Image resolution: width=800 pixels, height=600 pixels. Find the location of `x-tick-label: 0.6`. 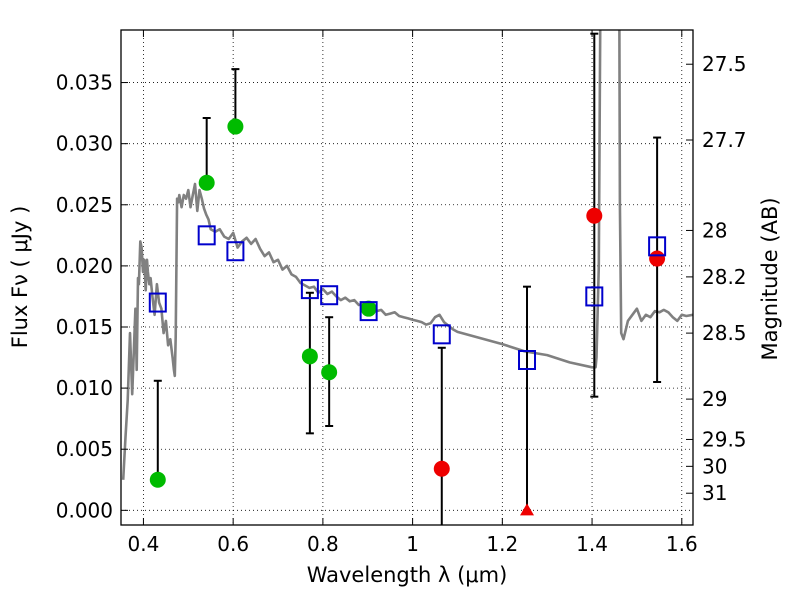

x-tick-label: 0.6 is located at coordinates (233, 544).